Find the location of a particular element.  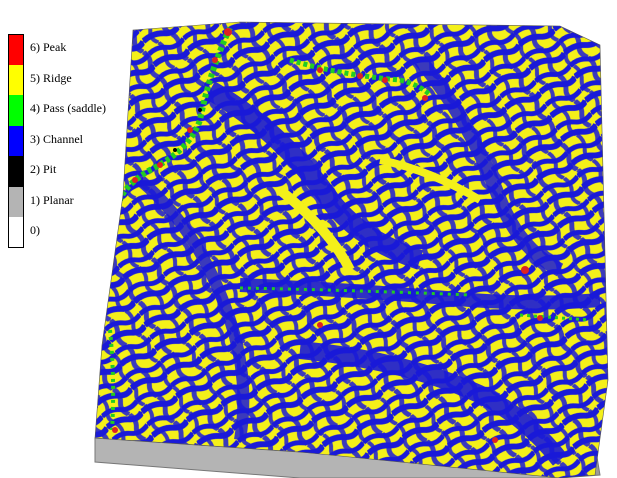

legend-item: 5) Ridge is located at coordinates (68, 79).